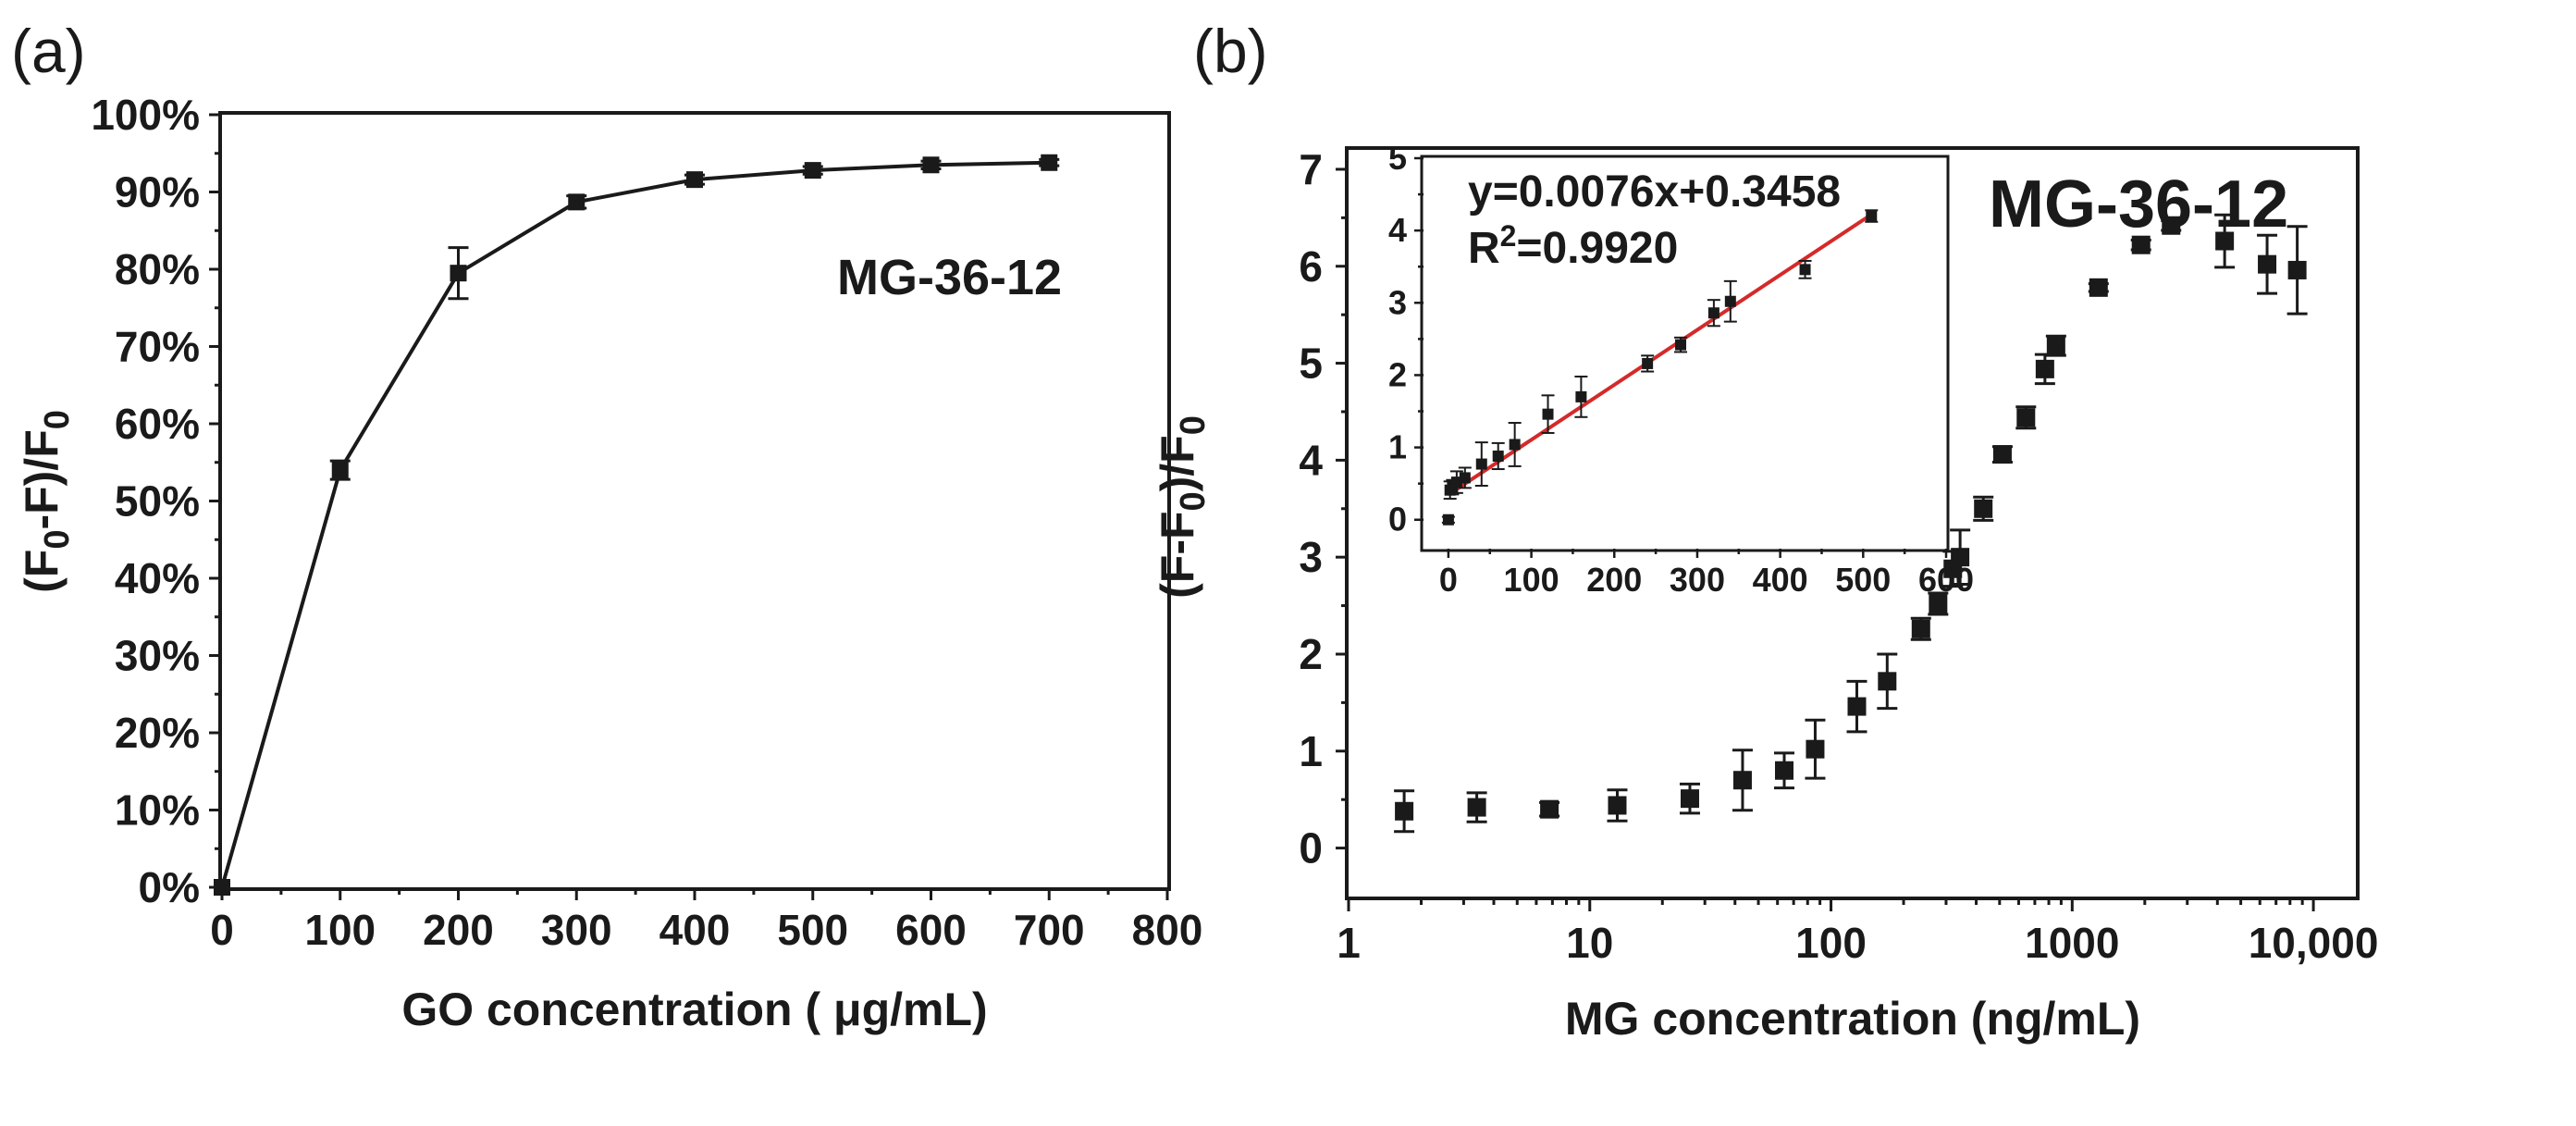  Describe the element at coordinates (576, 930) in the screenshot. I see `x-tick-label: 300` at that location.